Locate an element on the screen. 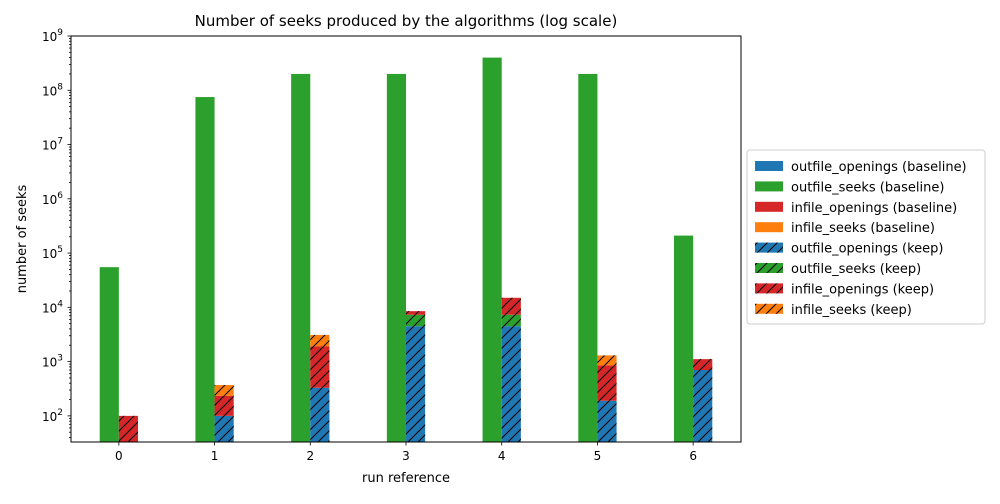 This screenshot has height=504, width=1000. y-tick-label: 10⁸ is located at coordinates (52, 90).